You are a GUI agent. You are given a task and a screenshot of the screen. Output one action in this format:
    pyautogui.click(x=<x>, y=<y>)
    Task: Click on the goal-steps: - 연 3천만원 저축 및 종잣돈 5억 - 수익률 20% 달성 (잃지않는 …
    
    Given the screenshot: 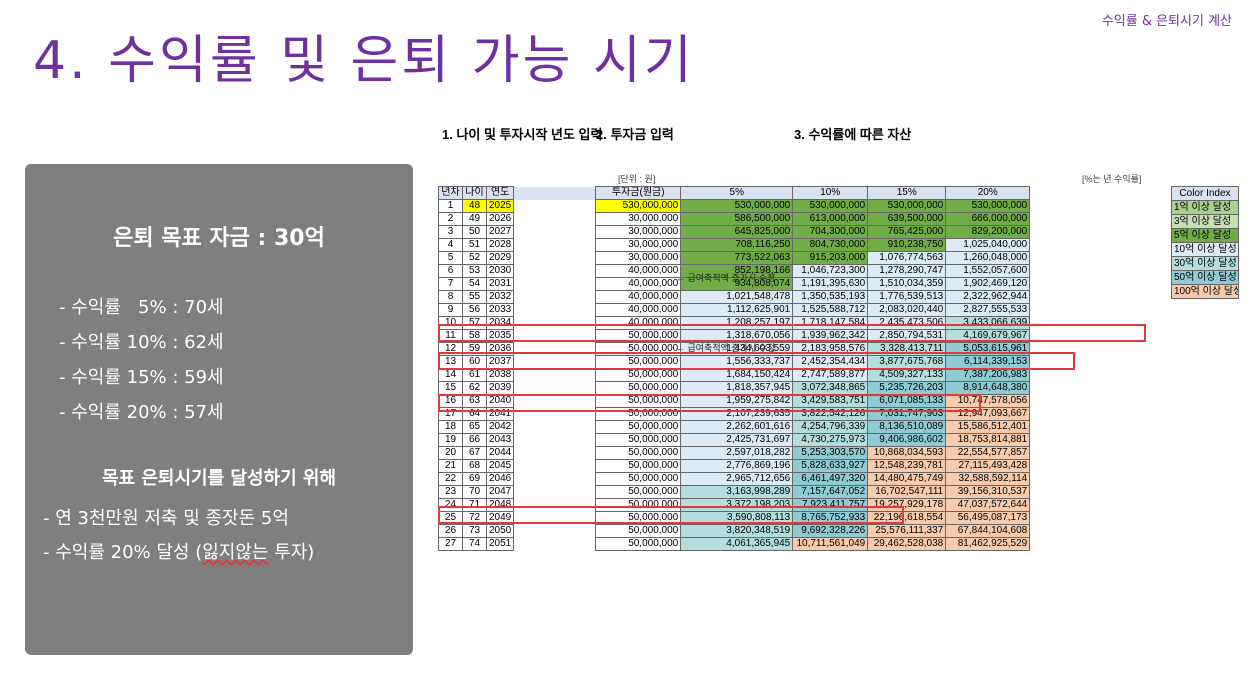 What is the action you would take?
    pyautogui.click(x=178, y=536)
    